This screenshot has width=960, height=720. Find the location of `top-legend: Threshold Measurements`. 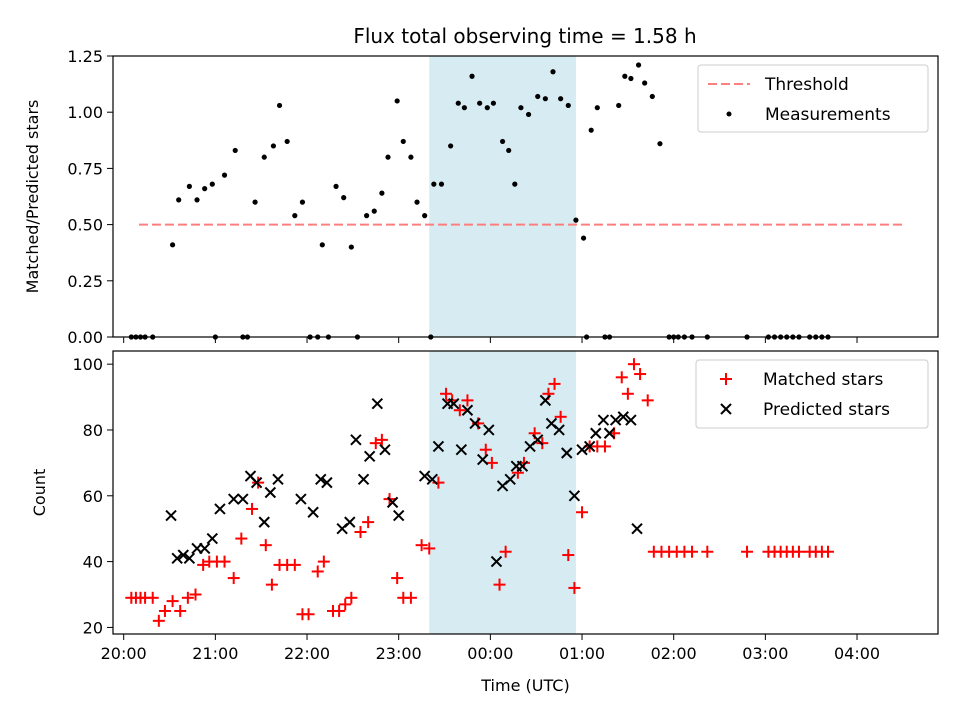

top-legend: Threshold Measurements is located at coordinates (813, 98).